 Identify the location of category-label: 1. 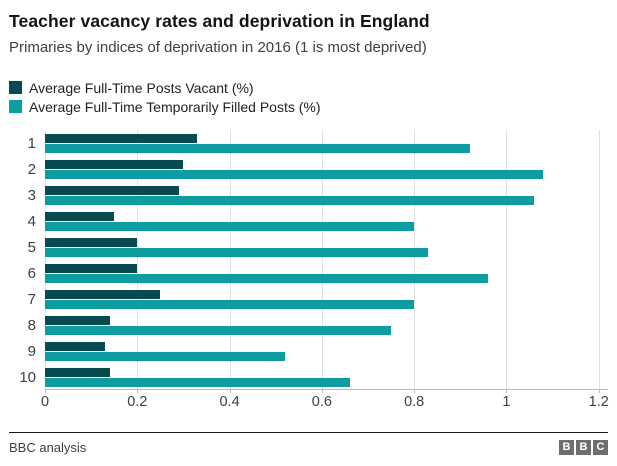
(31, 143).